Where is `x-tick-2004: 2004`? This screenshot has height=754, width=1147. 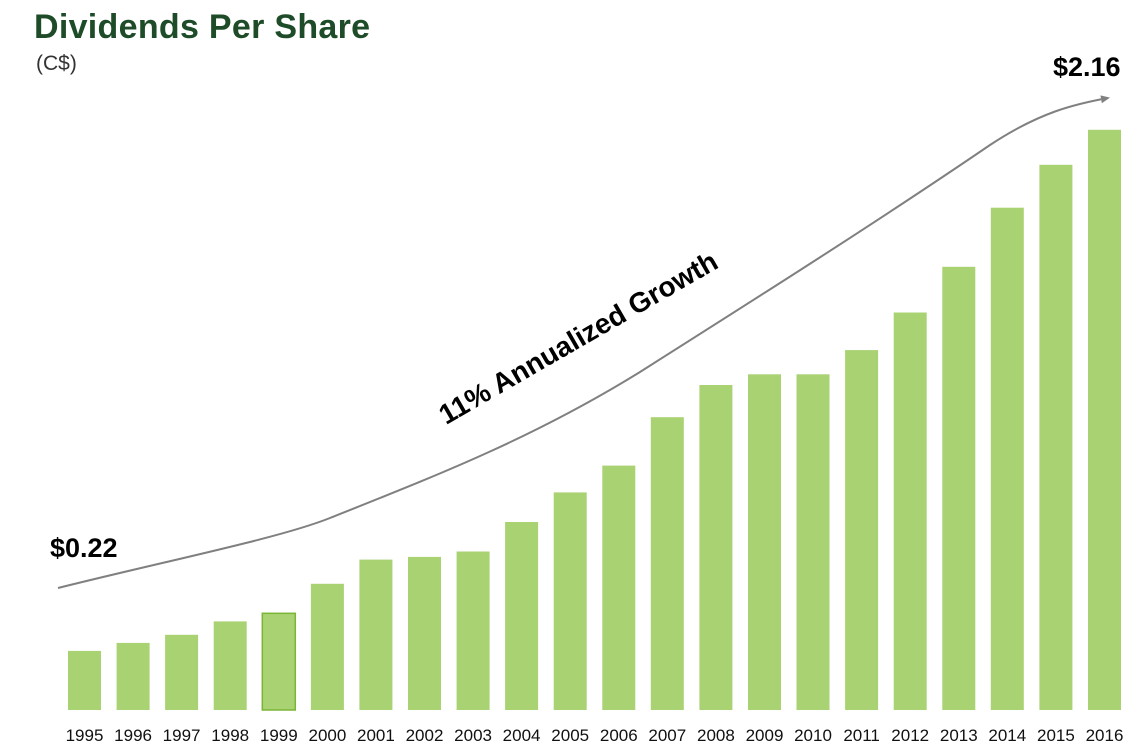 x-tick-2004: 2004 is located at coordinates (522, 735).